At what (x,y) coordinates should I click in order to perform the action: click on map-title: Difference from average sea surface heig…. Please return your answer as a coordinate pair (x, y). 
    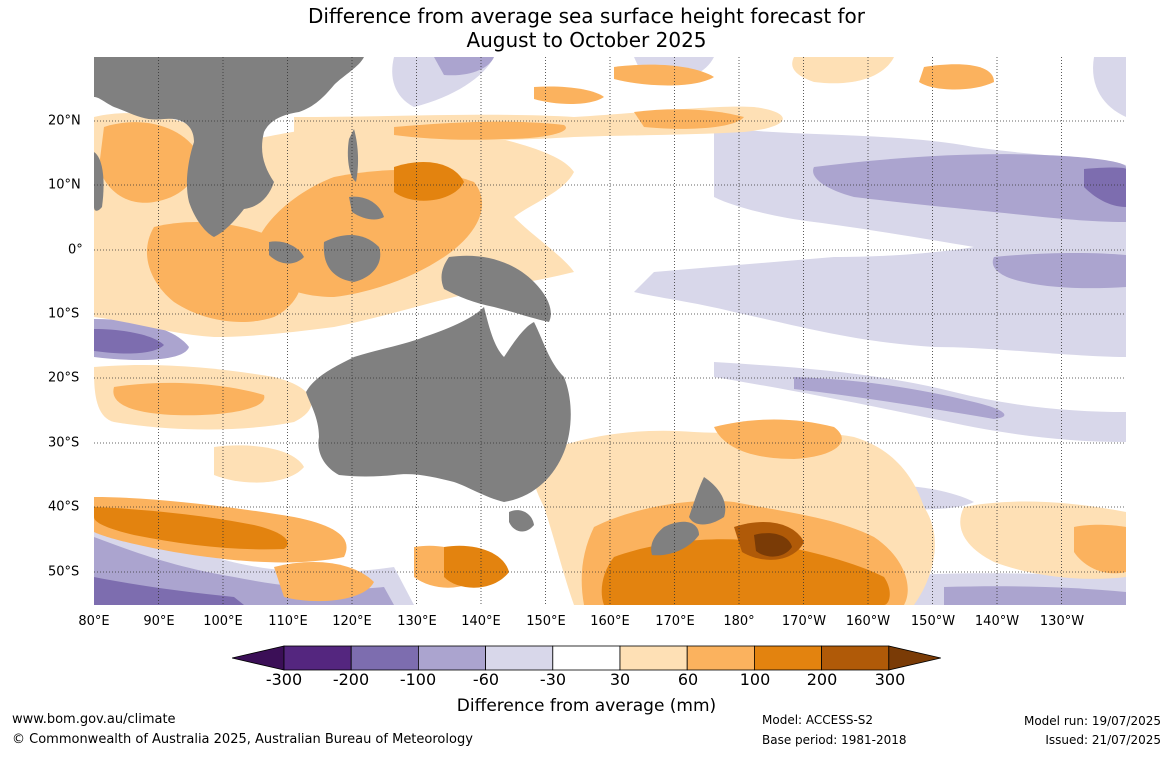
    Looking at the image, I should click on (586, 28).